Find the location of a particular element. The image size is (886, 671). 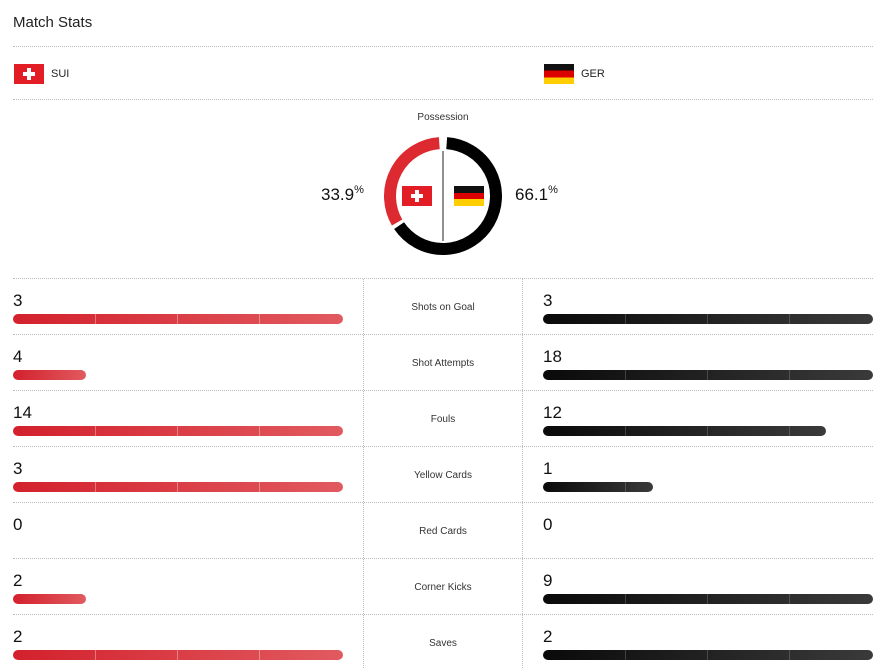

stat-row: 3 1 Yellow Cards is located at coordinates (443, 475).